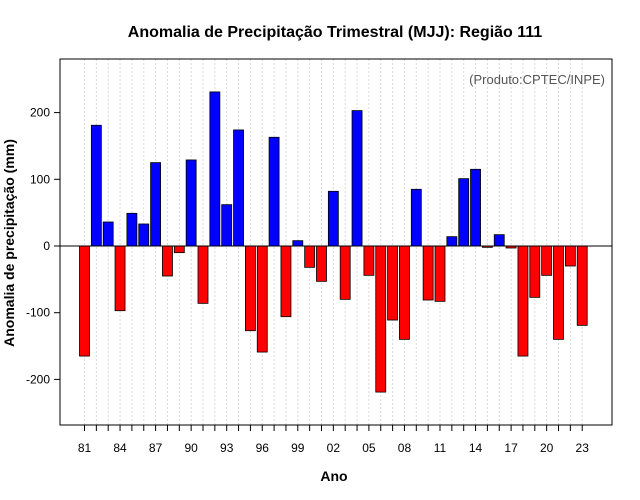 The width and height of the screenshot is (640, 500). Describe the element at coordinates (381, 319) in the screenshot. I see `bar-2006` at that location.